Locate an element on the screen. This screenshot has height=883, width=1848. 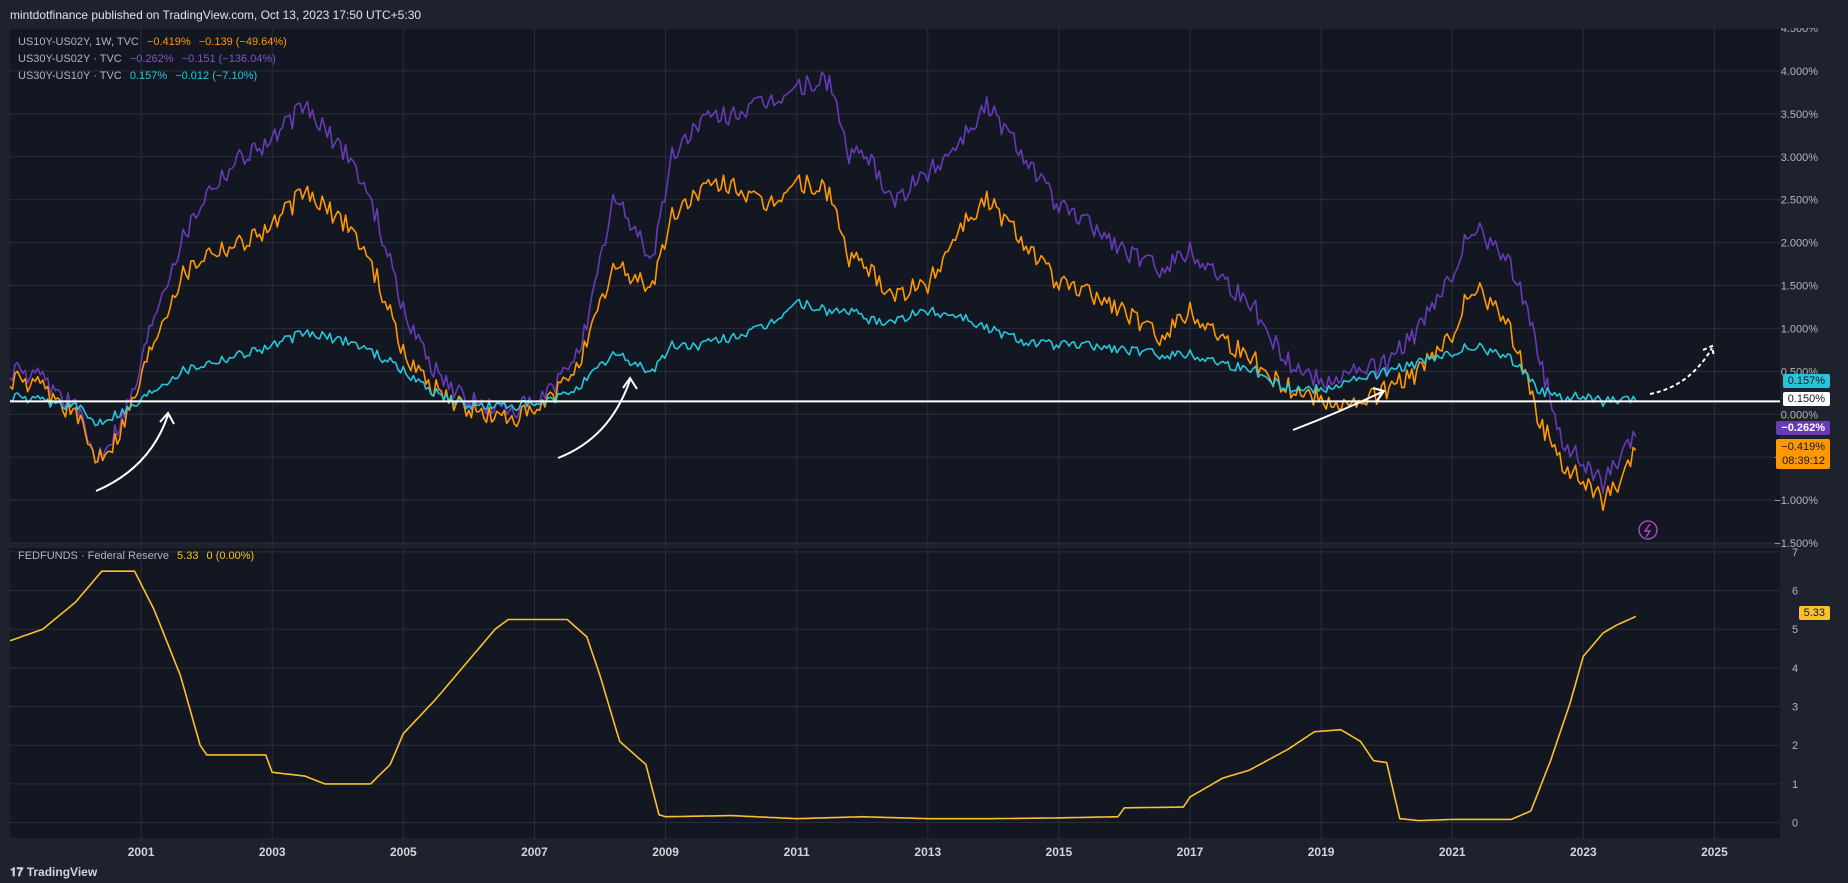
price-badge-us10y-us02y: −0.419% 08:39:12 is located at coordinates (1803, 454).